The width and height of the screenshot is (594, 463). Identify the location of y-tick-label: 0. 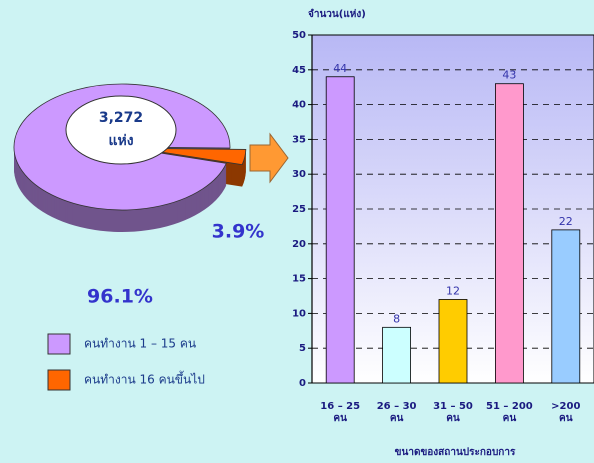
(302, 383).